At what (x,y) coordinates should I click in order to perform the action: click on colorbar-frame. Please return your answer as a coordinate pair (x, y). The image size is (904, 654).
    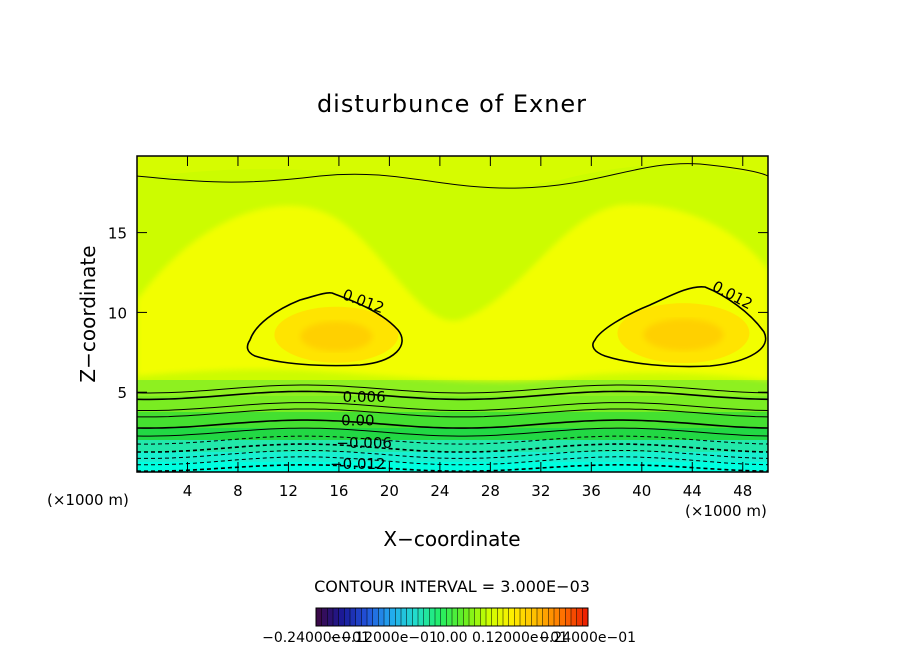
    Looking at the image, I should click on (452, 617).